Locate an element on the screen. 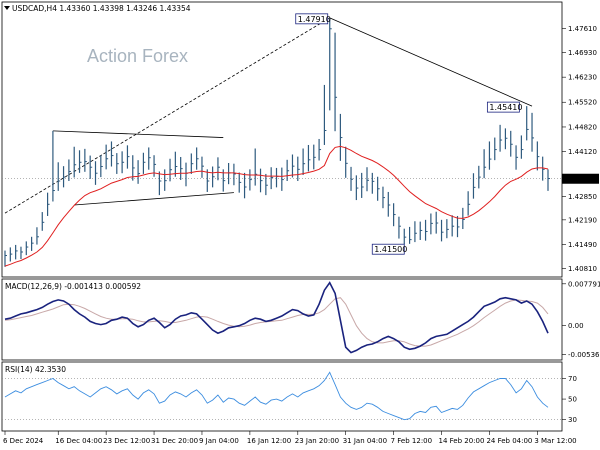 The width and height of the screenshot is (600, 450). rsi-axis-label: 30 is located at coordinates (572, 420).